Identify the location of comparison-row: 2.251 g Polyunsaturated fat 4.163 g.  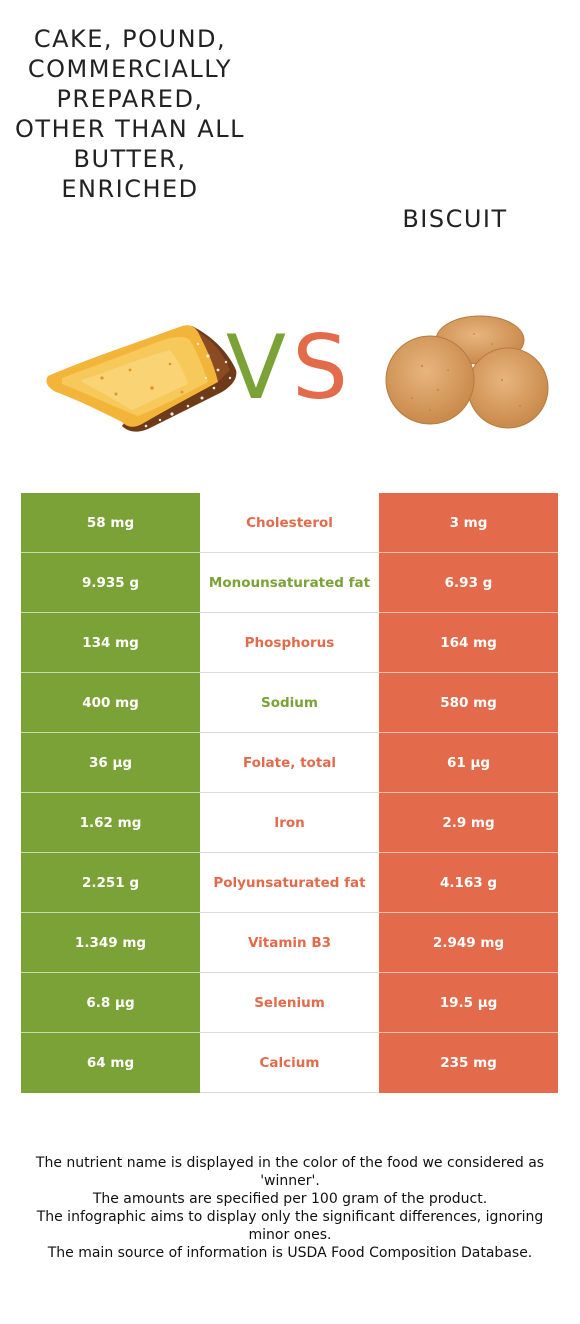
(289, 883).